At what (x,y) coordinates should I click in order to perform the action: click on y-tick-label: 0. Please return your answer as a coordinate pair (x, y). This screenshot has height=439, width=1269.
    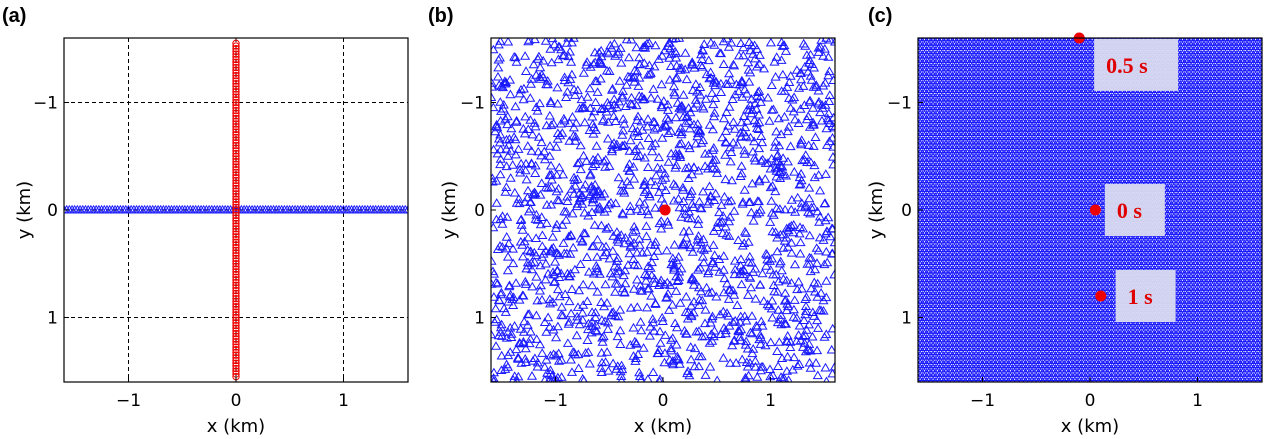
    Looking at the image, I should click on (52, 211).